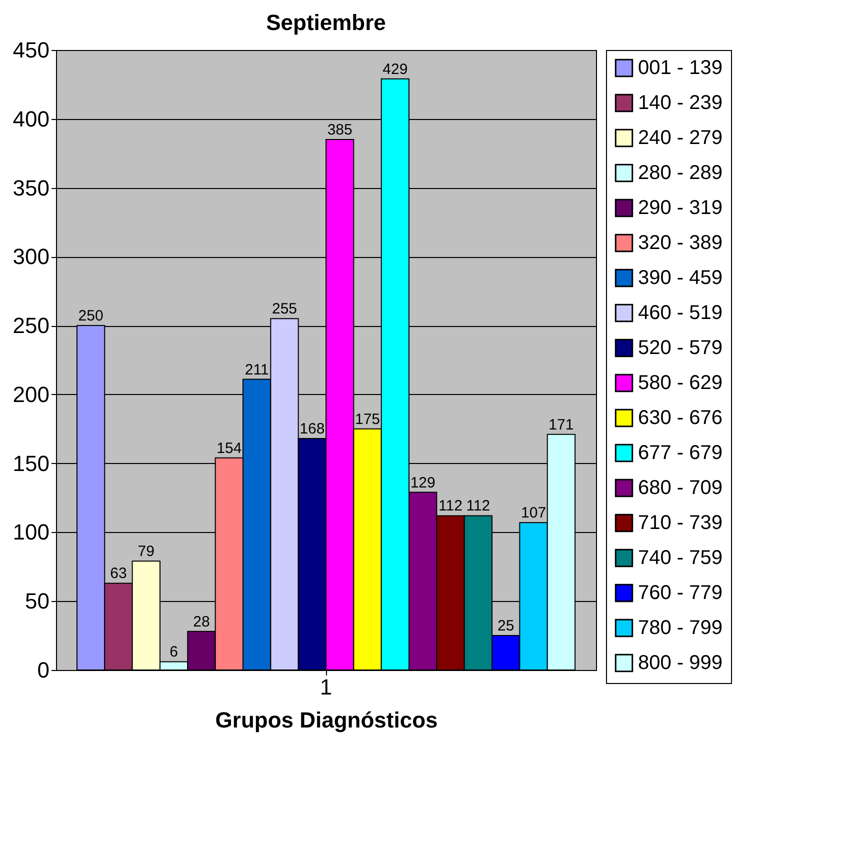  Describe the element at coordinates (31, 187) in the screenshot. I see `y-tick-label: 350` at that location.